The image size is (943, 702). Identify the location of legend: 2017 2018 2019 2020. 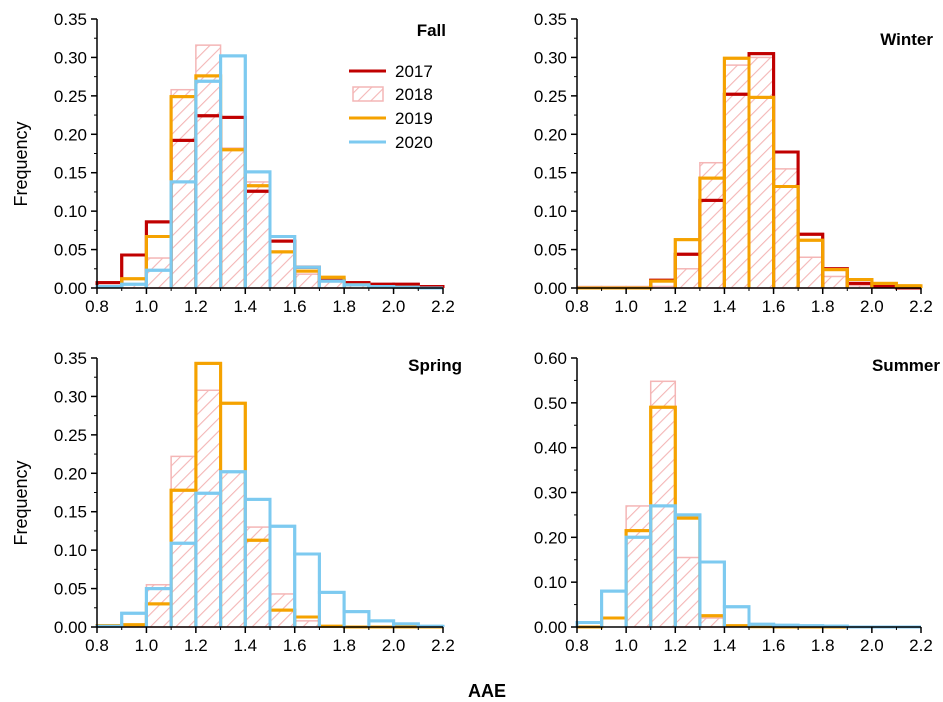
(391, 107).